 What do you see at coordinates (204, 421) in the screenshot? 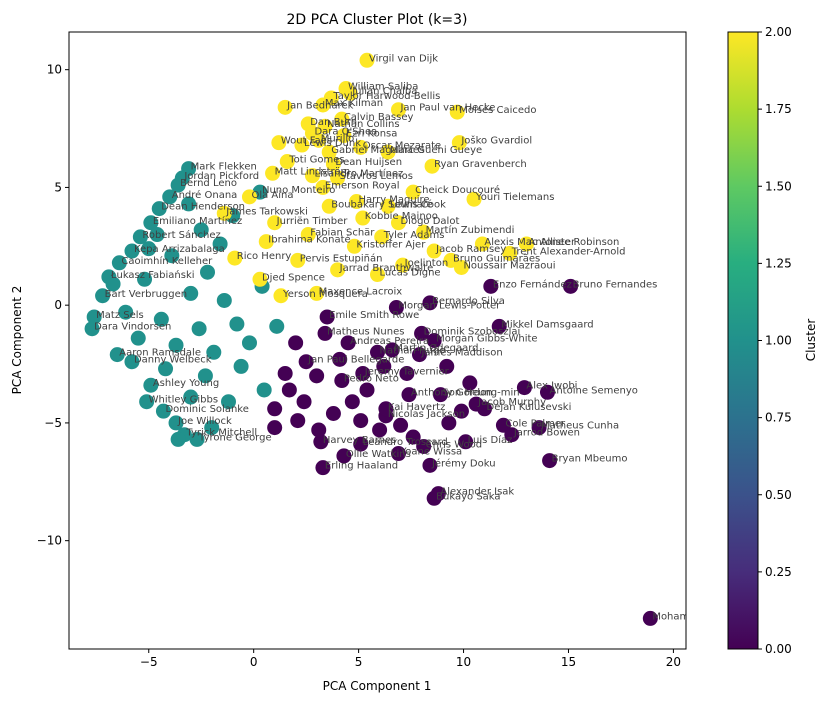
I see `point-label: Joe Willock` at bounding box center [204, 421].